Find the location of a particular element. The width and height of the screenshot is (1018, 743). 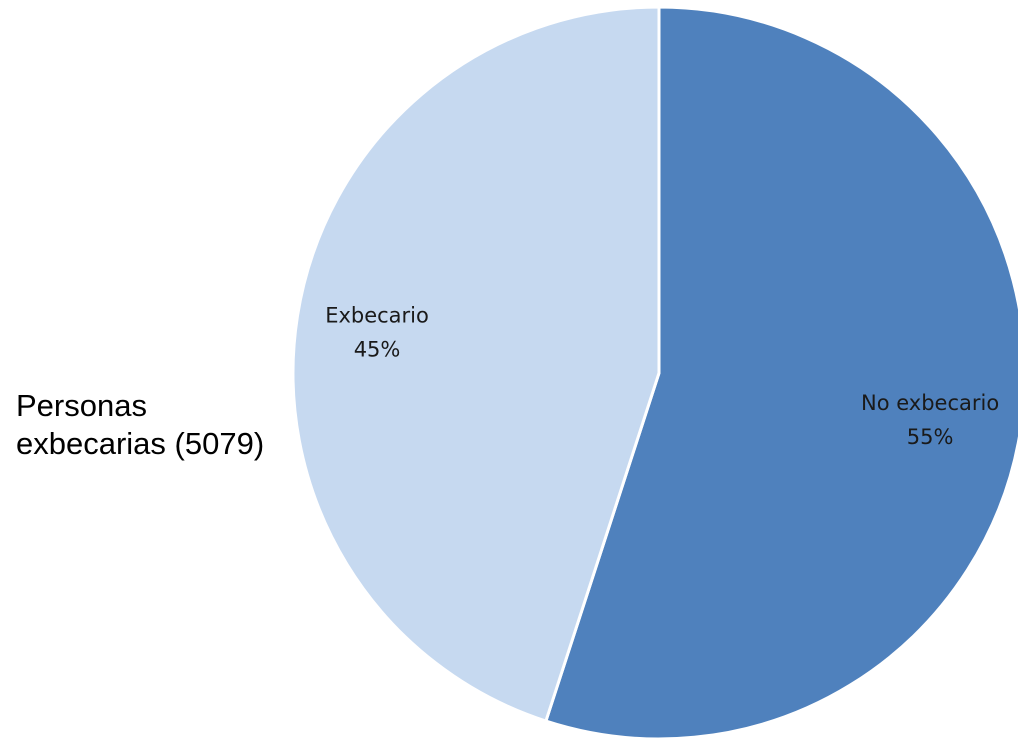

chart-side-title-line-2: exbecarias (5079) is located at coordinates (140, 443).